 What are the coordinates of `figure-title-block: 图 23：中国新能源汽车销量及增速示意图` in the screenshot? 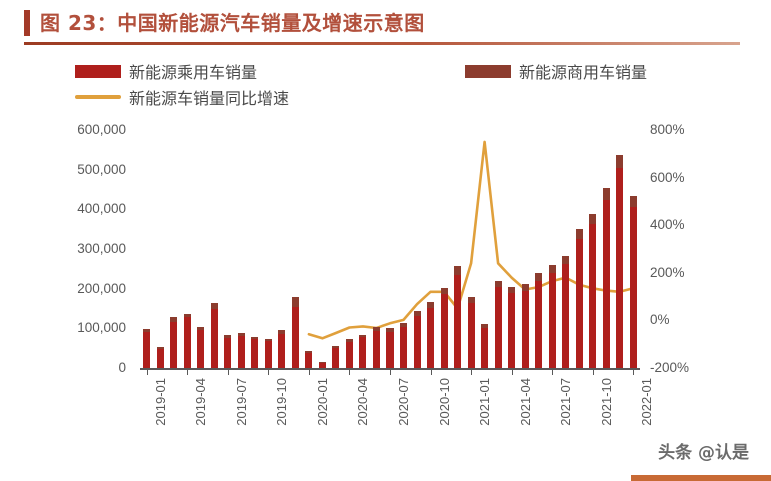 It's located at (385, 27).